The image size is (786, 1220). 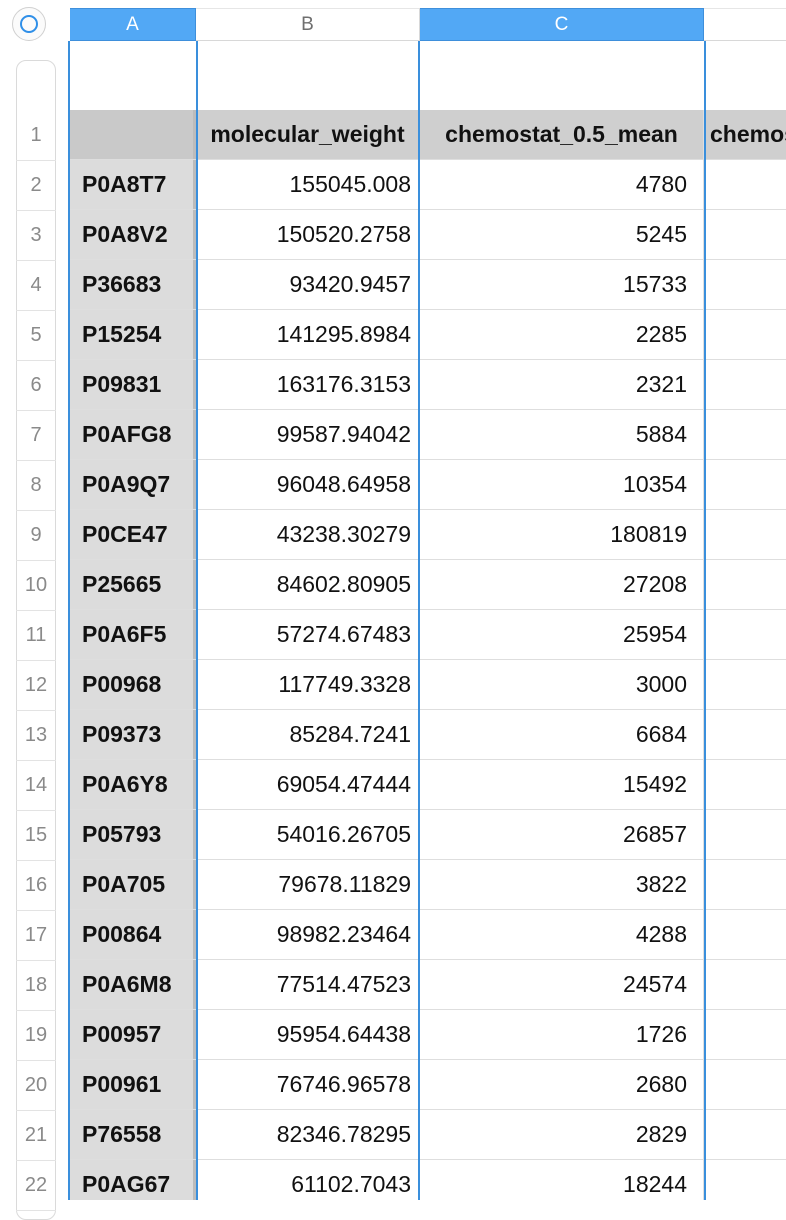 What do you see at coordinates (308, 434) in the screenshot?
I see `molecular-weight-cell: 99587.94042` at bounding box center [308, 434].